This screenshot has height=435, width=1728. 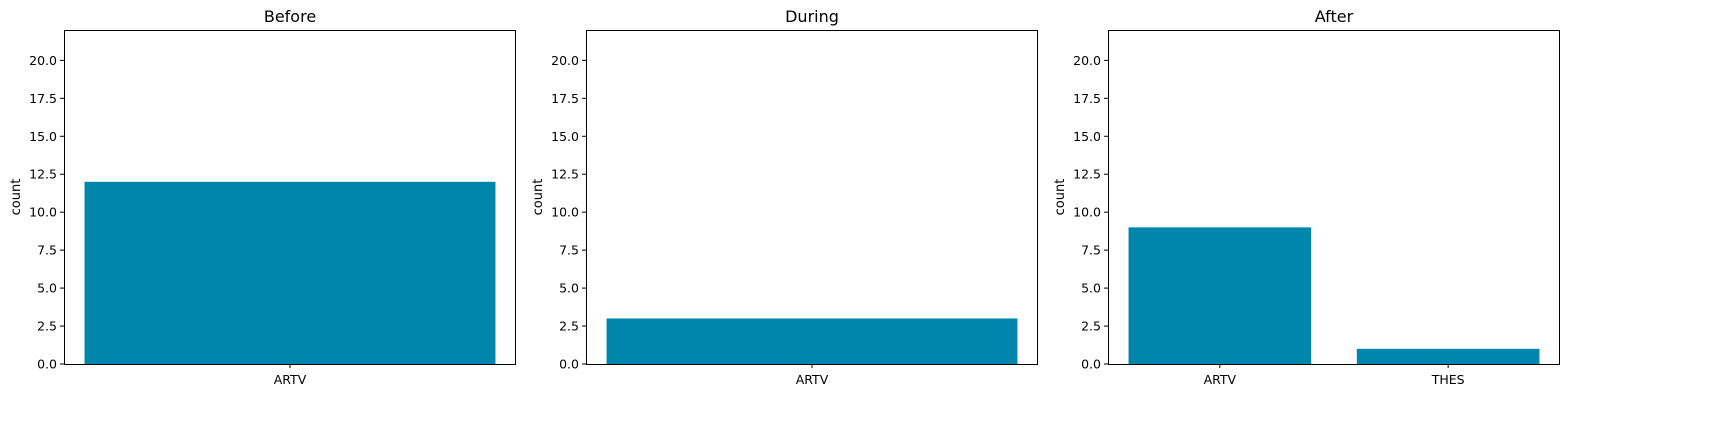 I want to click on chart-title: During, so click(x=812, y=16).